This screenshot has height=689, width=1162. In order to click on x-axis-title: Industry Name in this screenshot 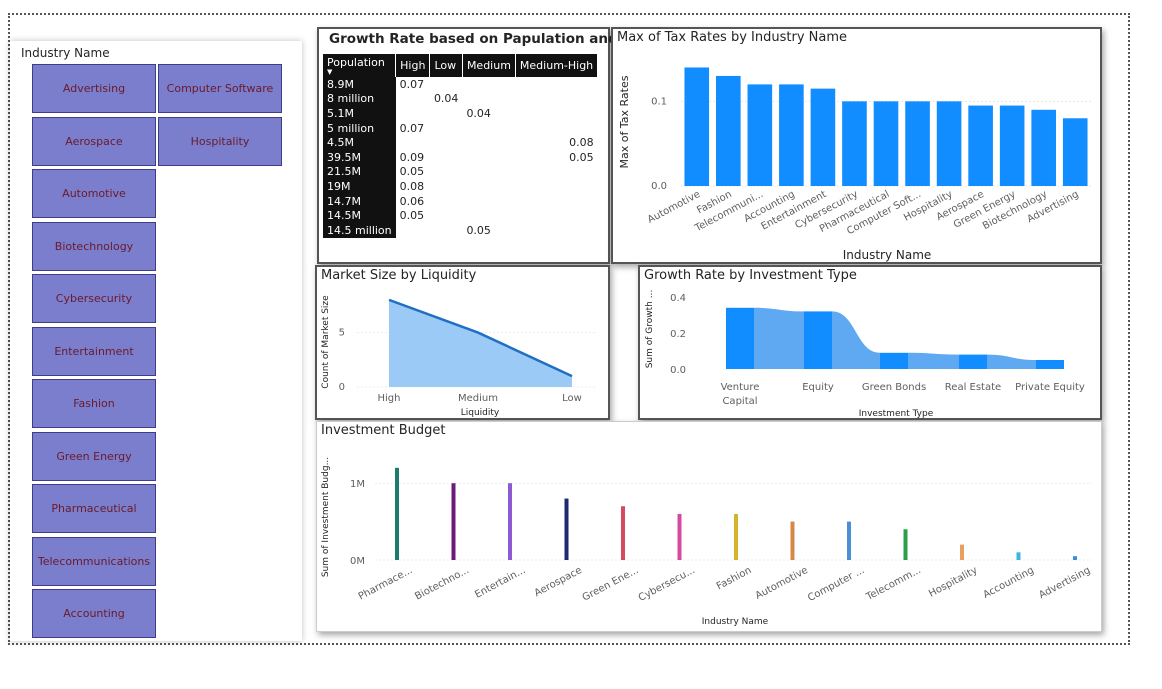, I will do `click(735, 622)`.